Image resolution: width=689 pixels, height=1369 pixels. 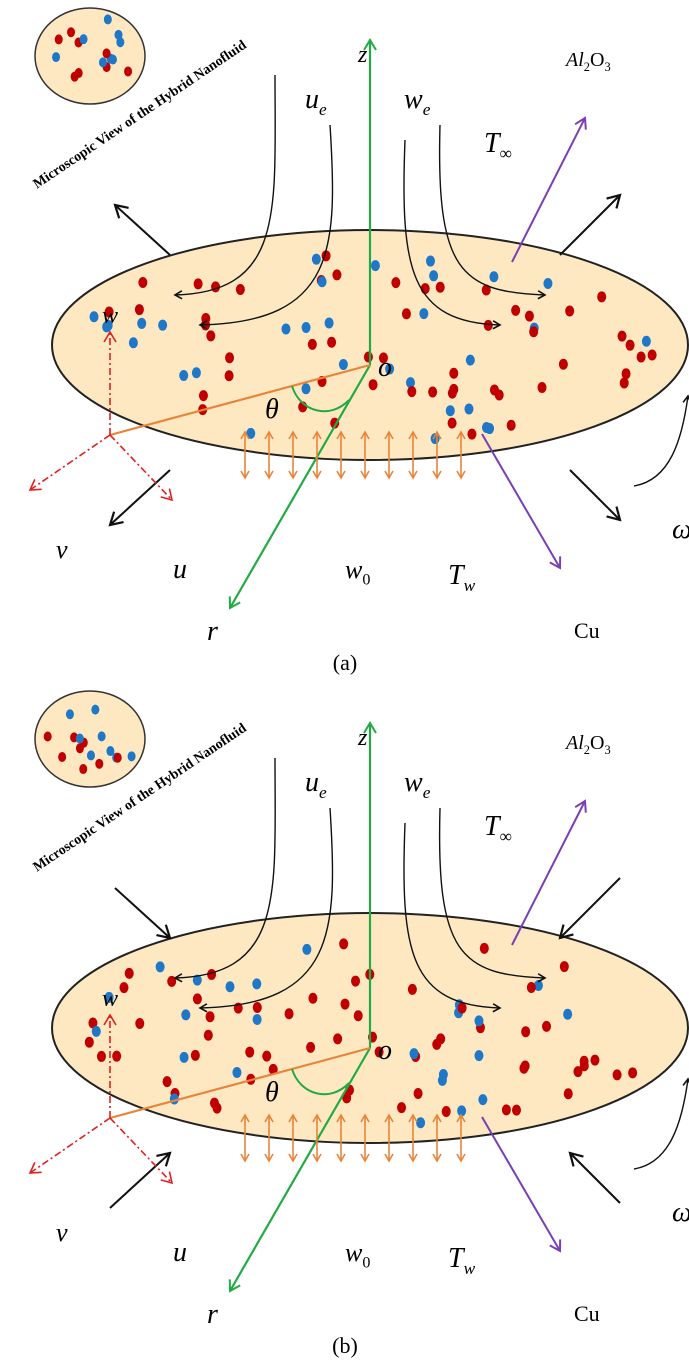 I want to click on caption: (a), so click(x=345, y=662).